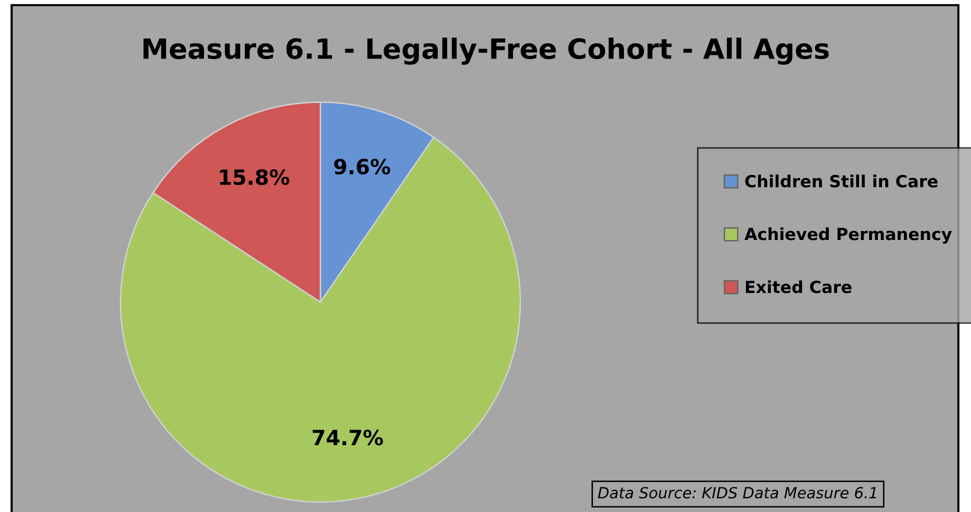  Describe the element at coordinates (799, 287) in the screenshot. I see `legend-label: Exited Care` at that location.